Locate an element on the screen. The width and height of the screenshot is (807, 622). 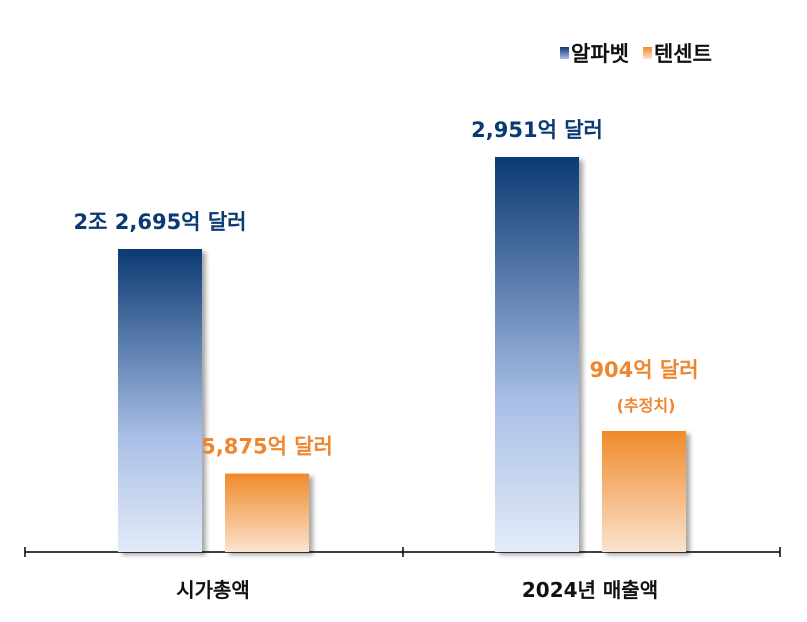
legend-item-tencent: 텐센트 is located at coordinates (677, 53).